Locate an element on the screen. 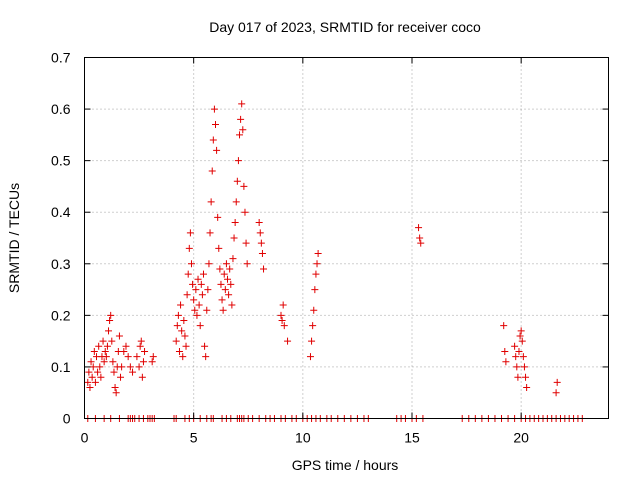 This screenshot has width=640, height=480. y-tick-label: 0 is located at coordinates (67, 419).